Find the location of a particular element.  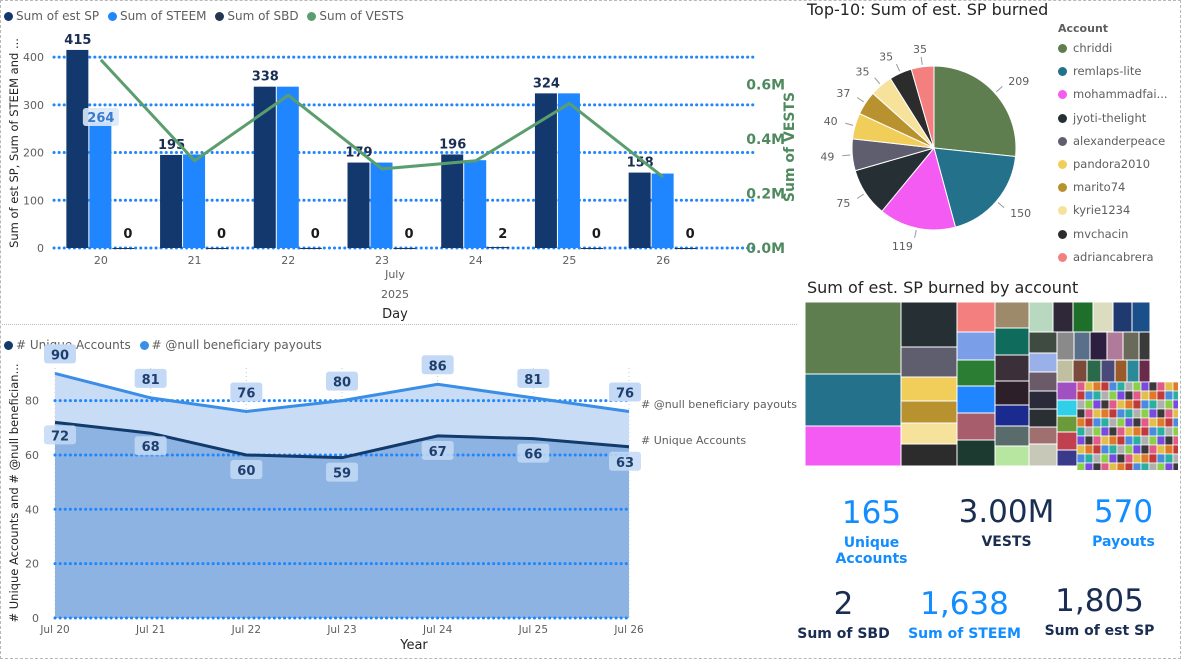

x-tick-label: 20 is located at coordinates (101, 260).